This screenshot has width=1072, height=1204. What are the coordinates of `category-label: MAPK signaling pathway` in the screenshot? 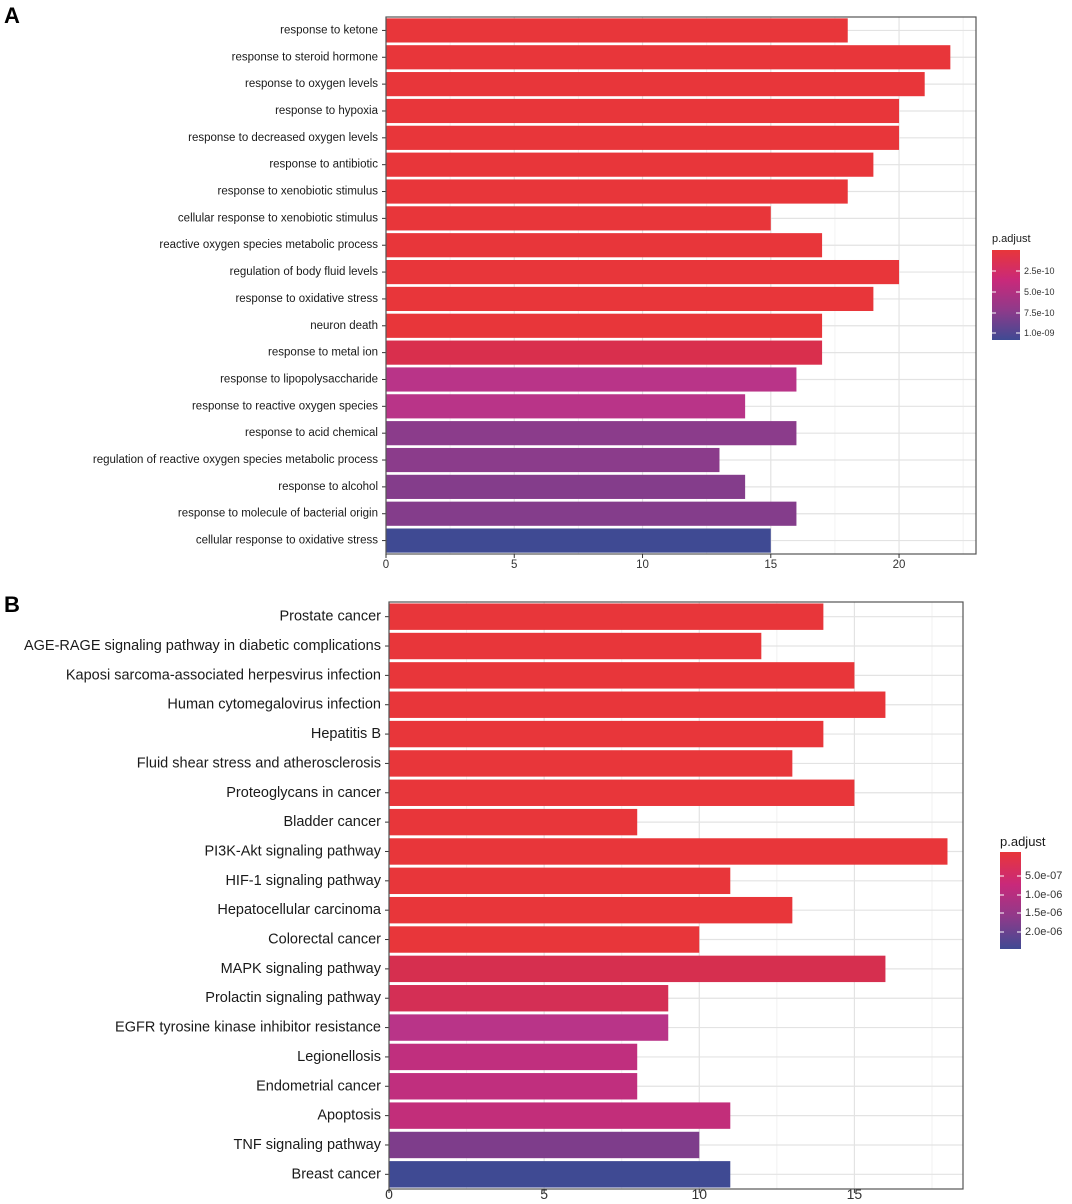 It's located at (301, 969).